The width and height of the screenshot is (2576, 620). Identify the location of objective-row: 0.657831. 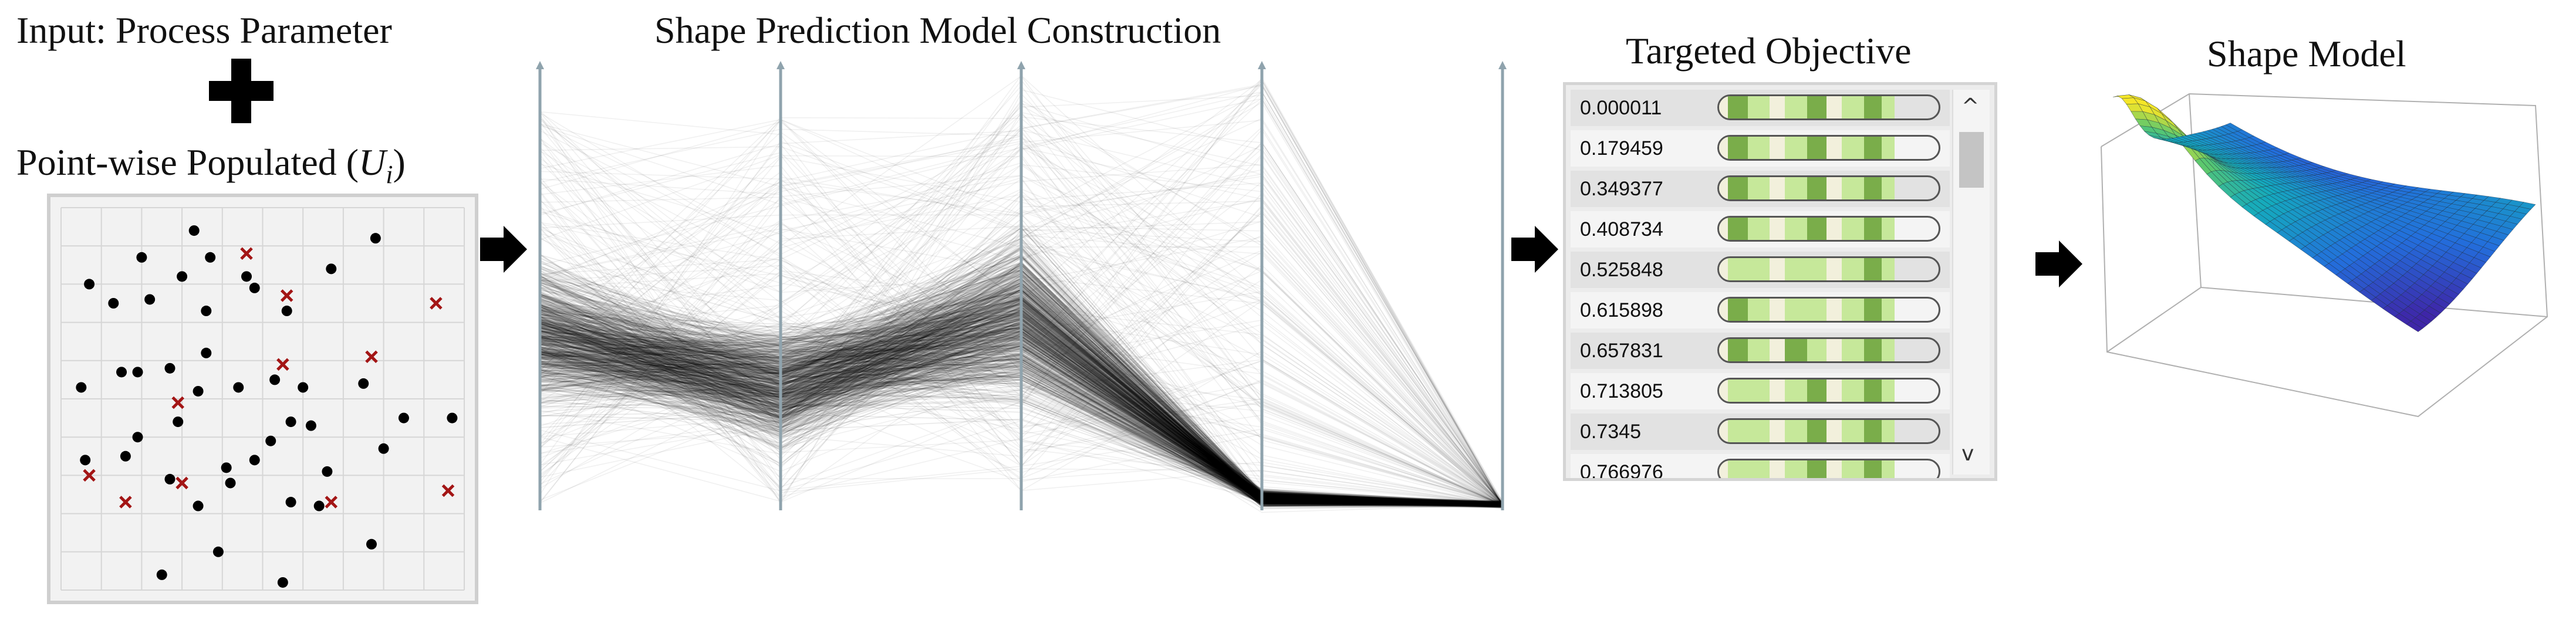
(1760, 351).